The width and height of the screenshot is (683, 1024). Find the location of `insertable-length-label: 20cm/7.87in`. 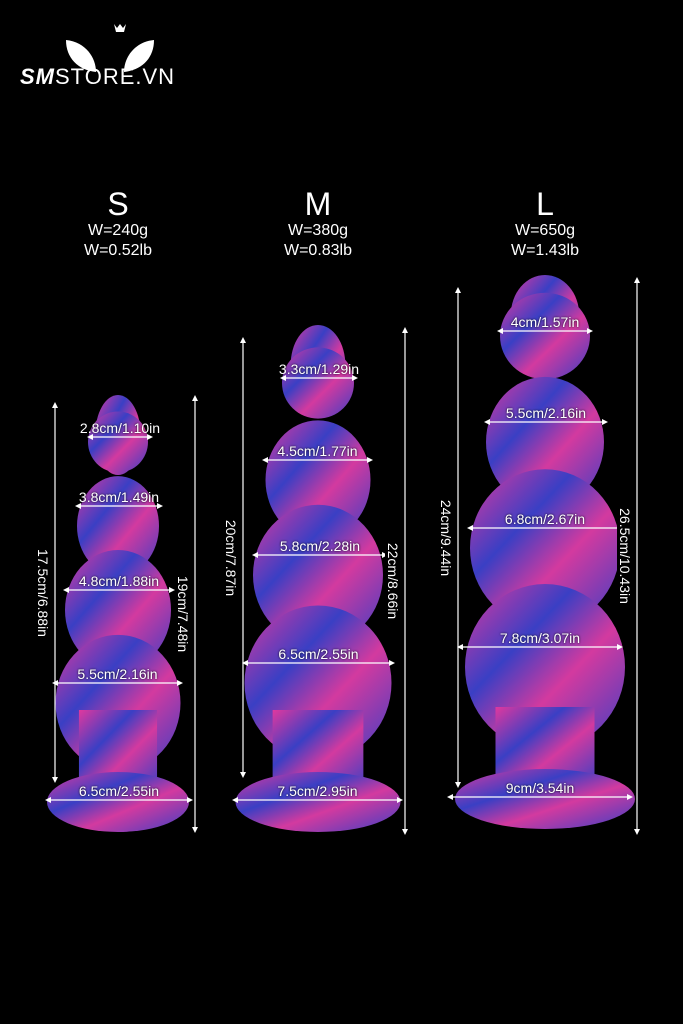

insertable-length-label: 20cm/7.87in is located at coordinates (231, 557).